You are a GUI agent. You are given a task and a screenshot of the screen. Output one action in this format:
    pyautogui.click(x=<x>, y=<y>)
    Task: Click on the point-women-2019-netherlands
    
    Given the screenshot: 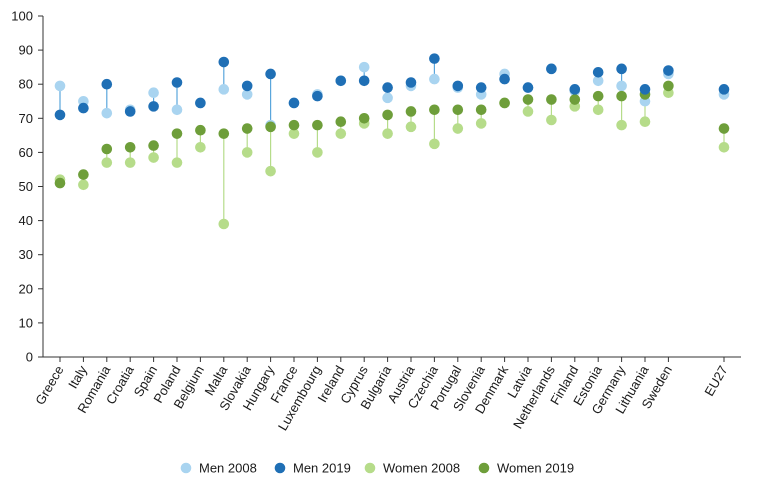 What is the action you would take?
    pyautogui.click(x=551, y=99)
    